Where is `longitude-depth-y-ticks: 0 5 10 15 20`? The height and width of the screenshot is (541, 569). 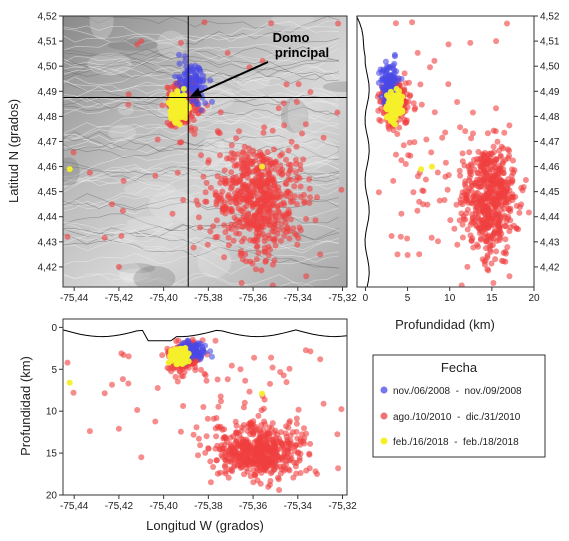 longitude-depth-y-ticks: 0 5 10 15 20 is located at coordinates (54, 412).